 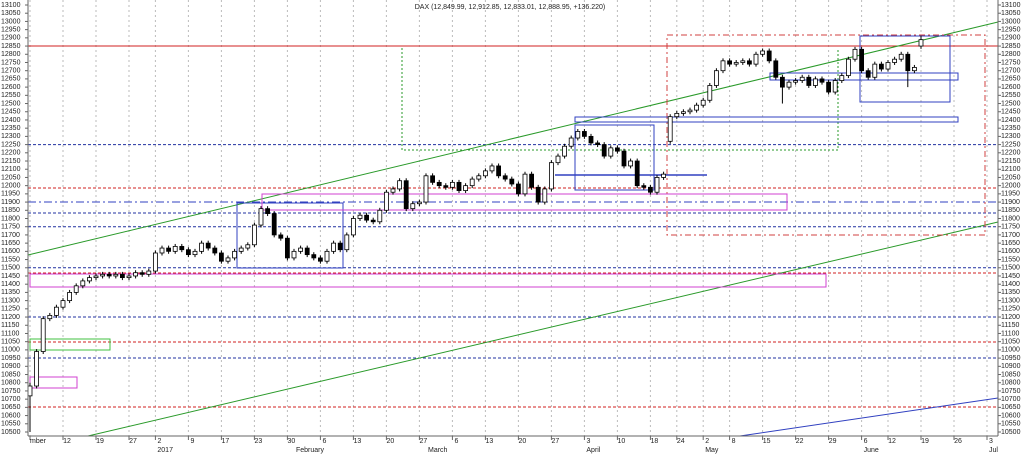 I want to click on x-tick-label: 12, so click(x=892, y=441).